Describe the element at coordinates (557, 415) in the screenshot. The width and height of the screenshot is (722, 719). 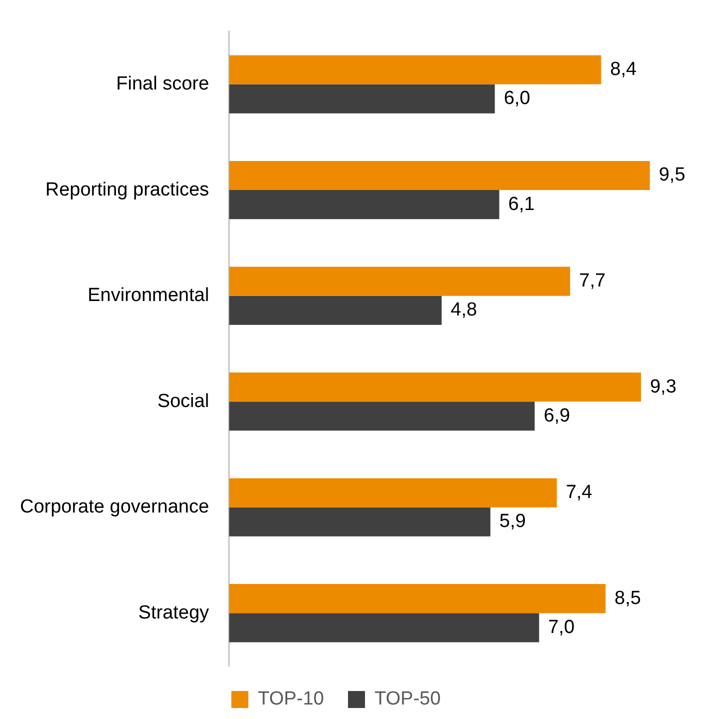
I see `data-label: 6,9` at that location.